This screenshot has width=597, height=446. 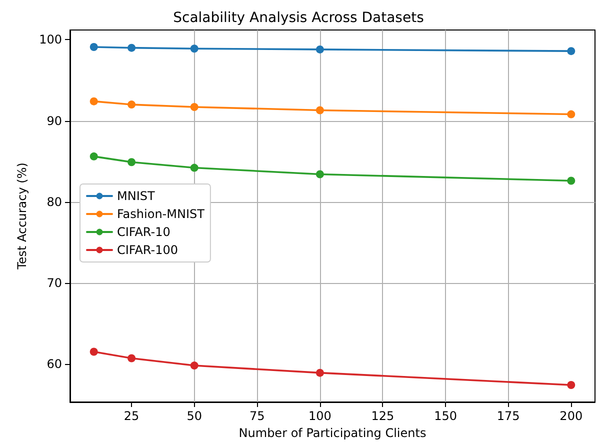 What do you see at coordinates (194, 416) in the screenshot?
I see `x-tick-label: 50` at bounding box center [194, 416].